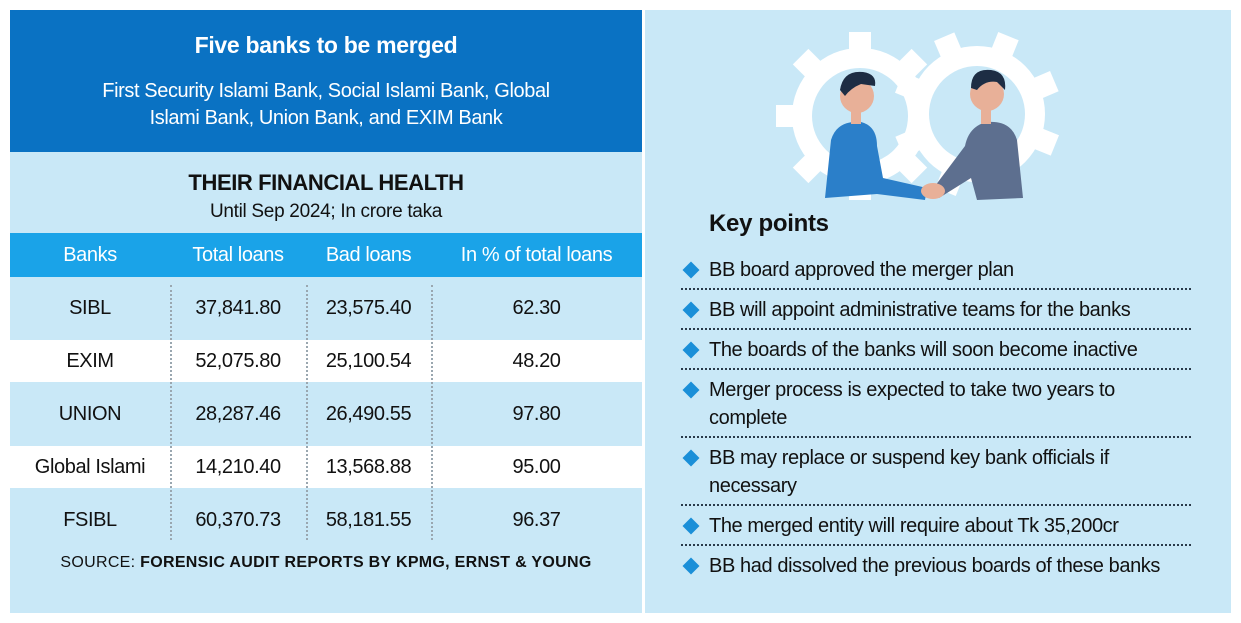 This screenshot has height=623, width=1241. Describe the element at coordinates (536, 254) in the screenshot. I see `column-header-percent: In % of total loans` at that location.